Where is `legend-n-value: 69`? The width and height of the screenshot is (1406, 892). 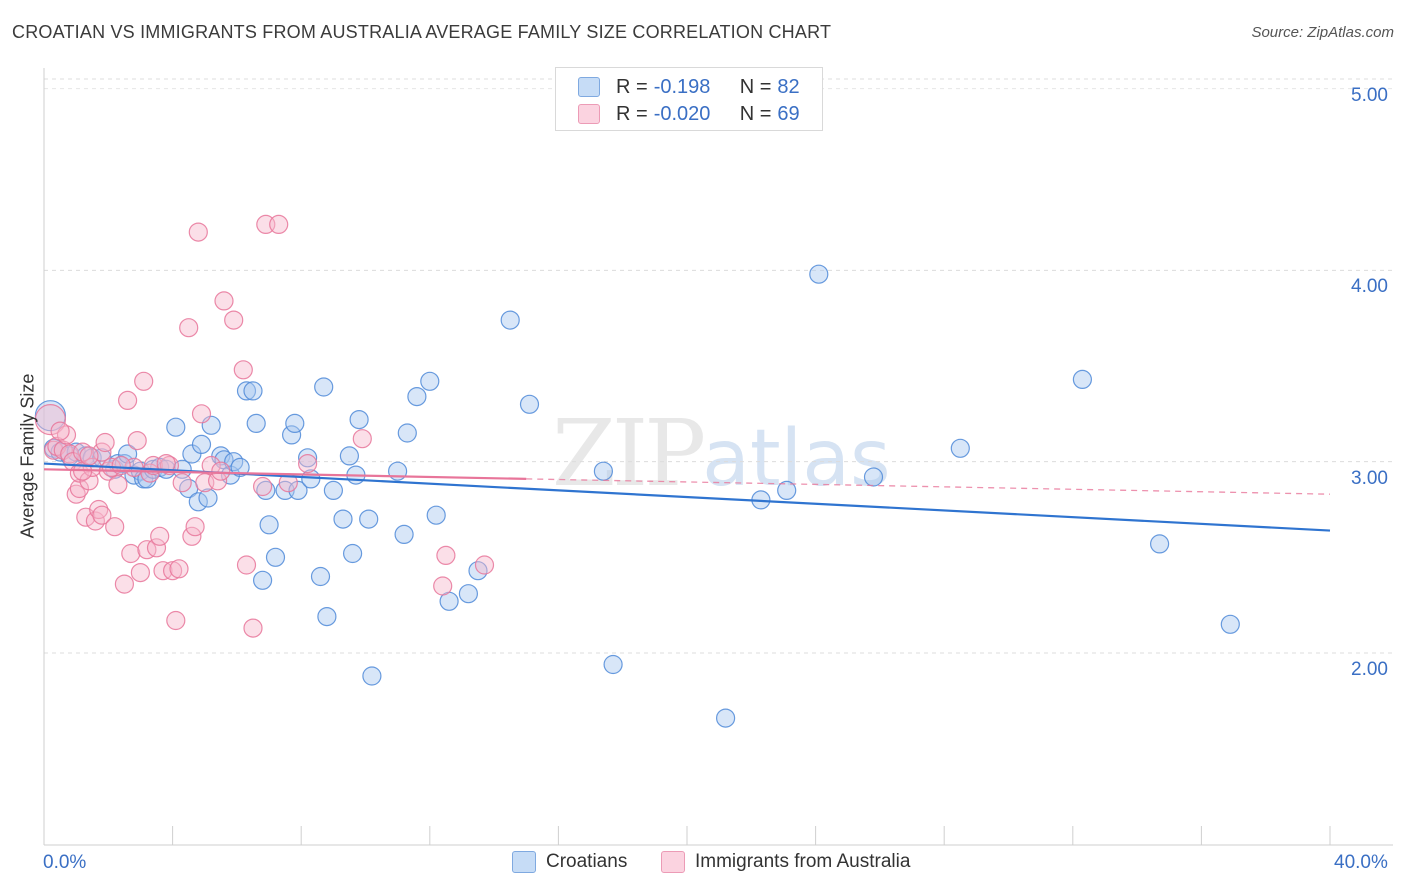 legend-n-value: 69 is located at coordinates (788, 113).